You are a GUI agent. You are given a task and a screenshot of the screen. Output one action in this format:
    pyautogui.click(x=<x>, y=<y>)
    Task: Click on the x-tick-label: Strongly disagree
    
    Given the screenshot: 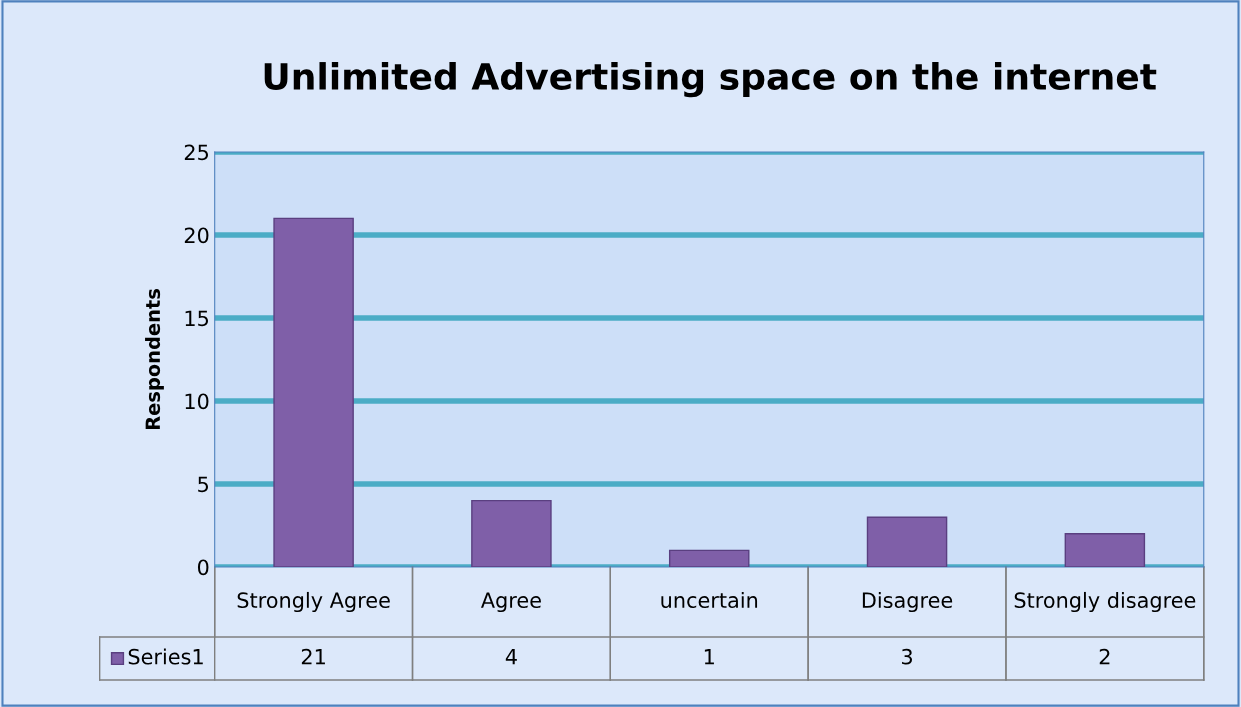 What is the action you would take?
    pyautogui.click(x=1105, y=602)
    